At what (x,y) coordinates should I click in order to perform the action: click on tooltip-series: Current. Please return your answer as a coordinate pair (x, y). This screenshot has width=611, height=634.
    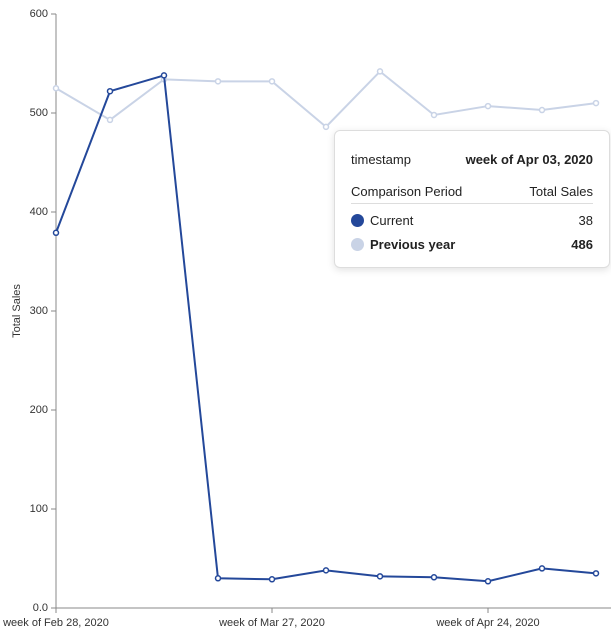
    Looking at the image, I should click on (382, 220).